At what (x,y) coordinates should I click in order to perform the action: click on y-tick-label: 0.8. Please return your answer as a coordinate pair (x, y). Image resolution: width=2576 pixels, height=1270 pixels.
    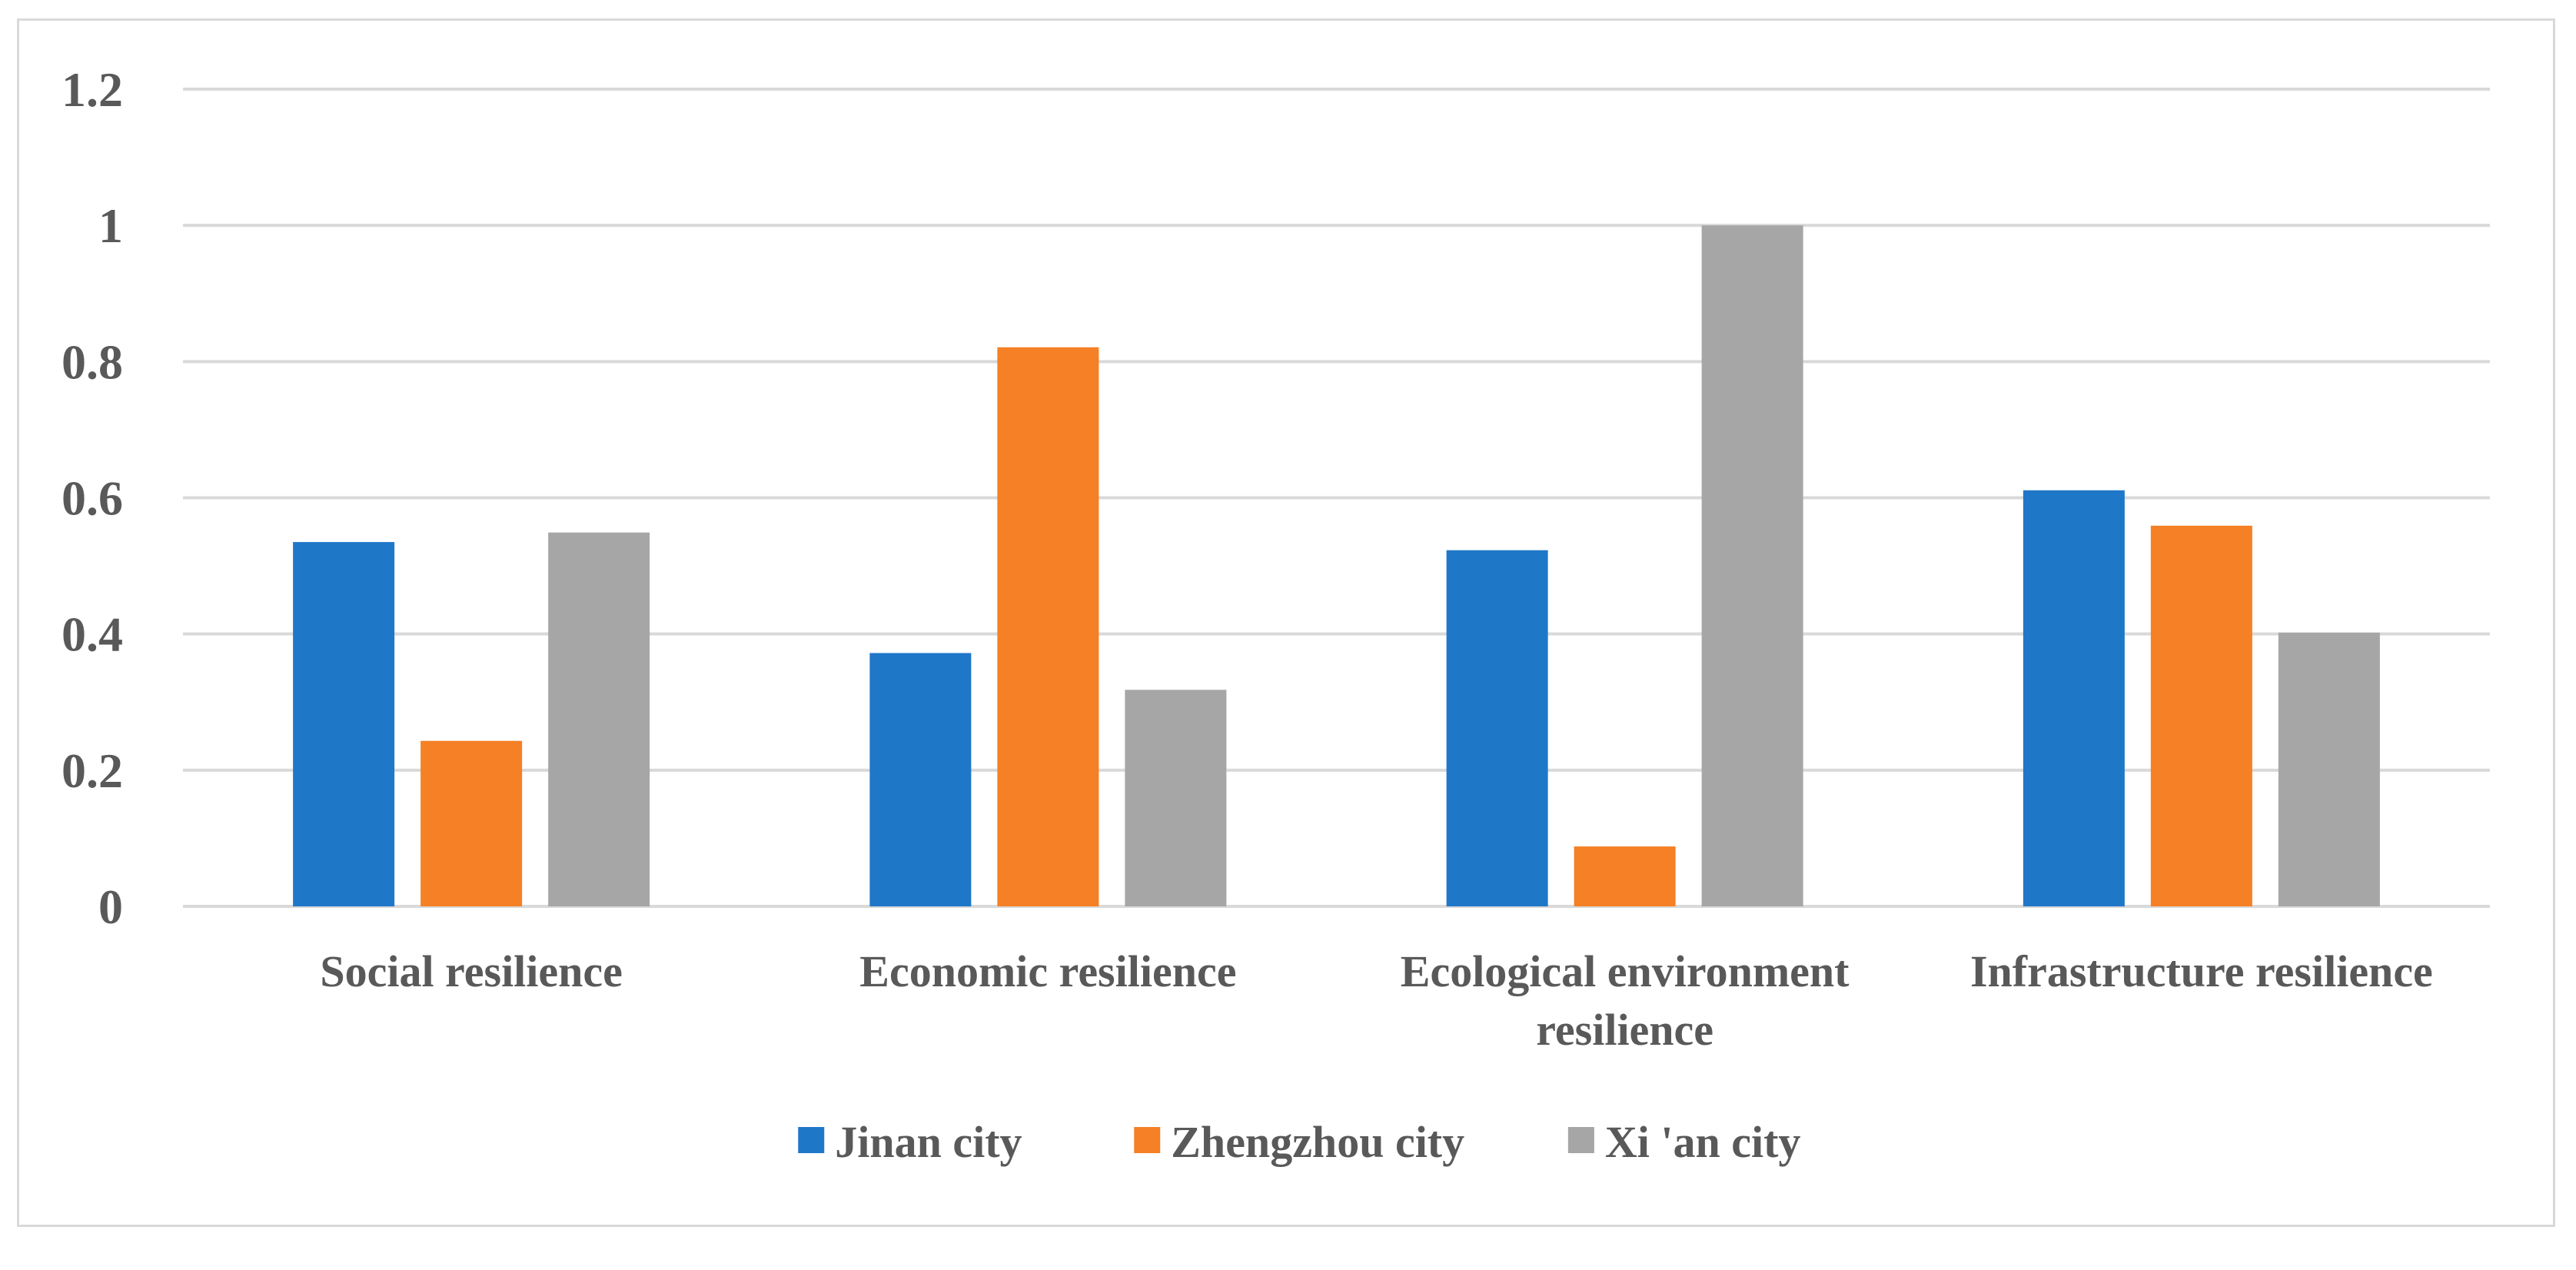
    Looking at the image, I should click on (92, 361).